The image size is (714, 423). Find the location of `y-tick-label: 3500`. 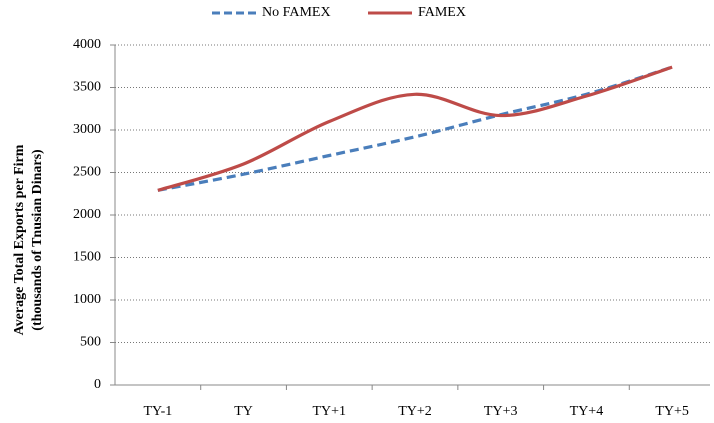

y-tick-label: 3500 is located at coordinates (87, 87).